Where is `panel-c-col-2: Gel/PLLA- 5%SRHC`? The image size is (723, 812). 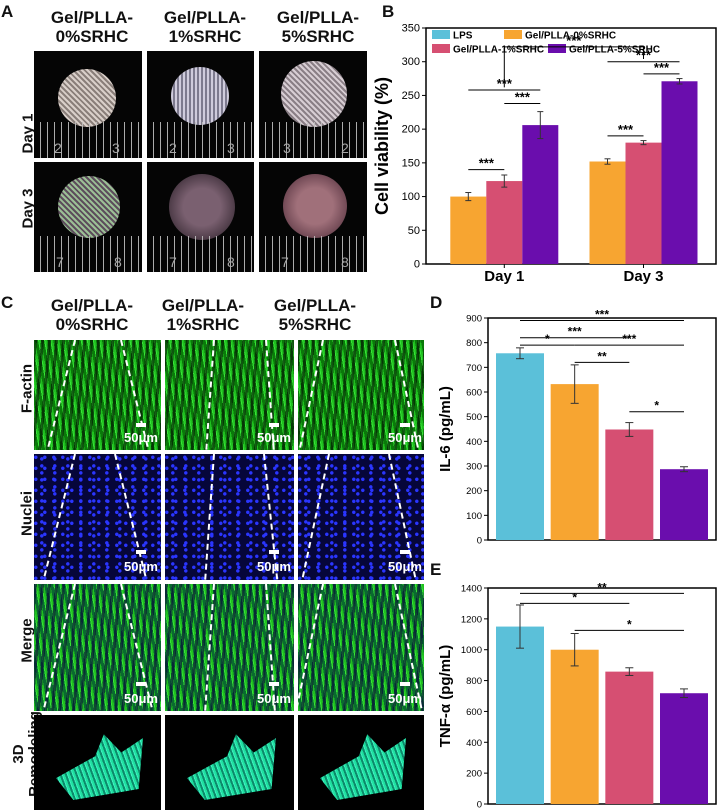
panel-c-col-2: Gel/PLLA- 5%SRHC is located at coordinates (315, 315).